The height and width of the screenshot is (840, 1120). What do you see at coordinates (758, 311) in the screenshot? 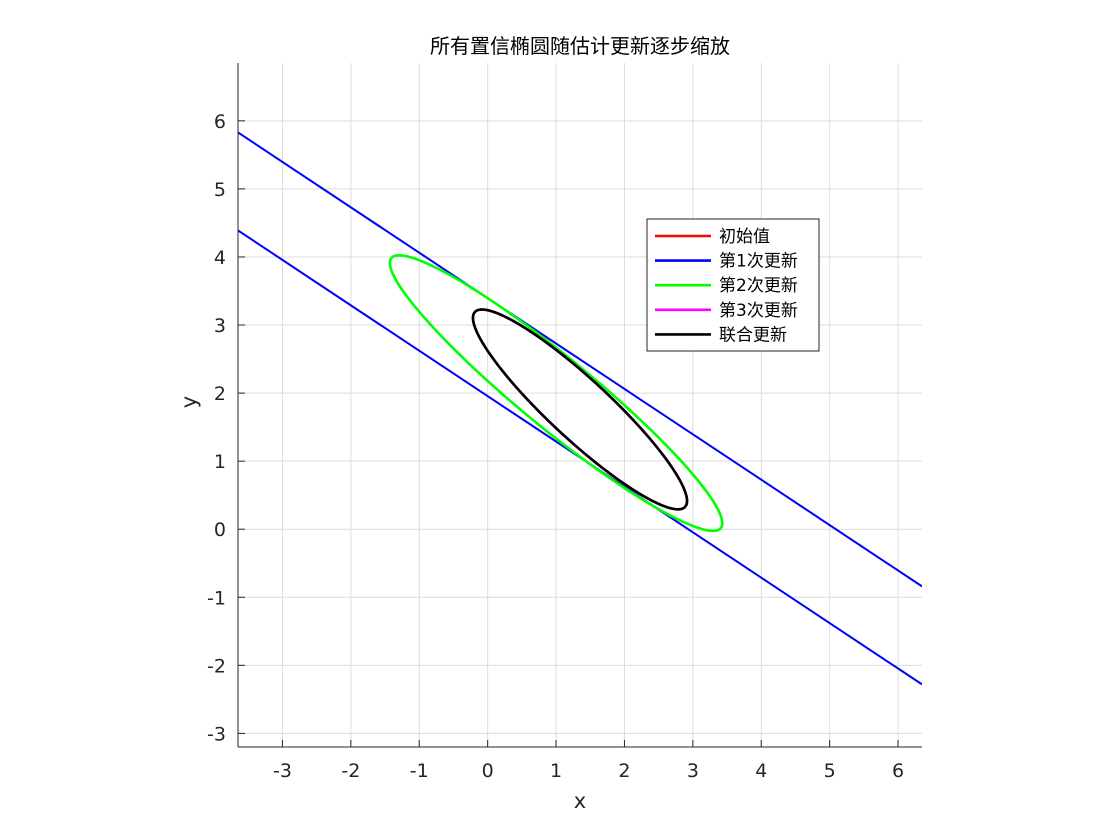
I see `legend-label: 第3次更新` at bounding box center [758, 311].